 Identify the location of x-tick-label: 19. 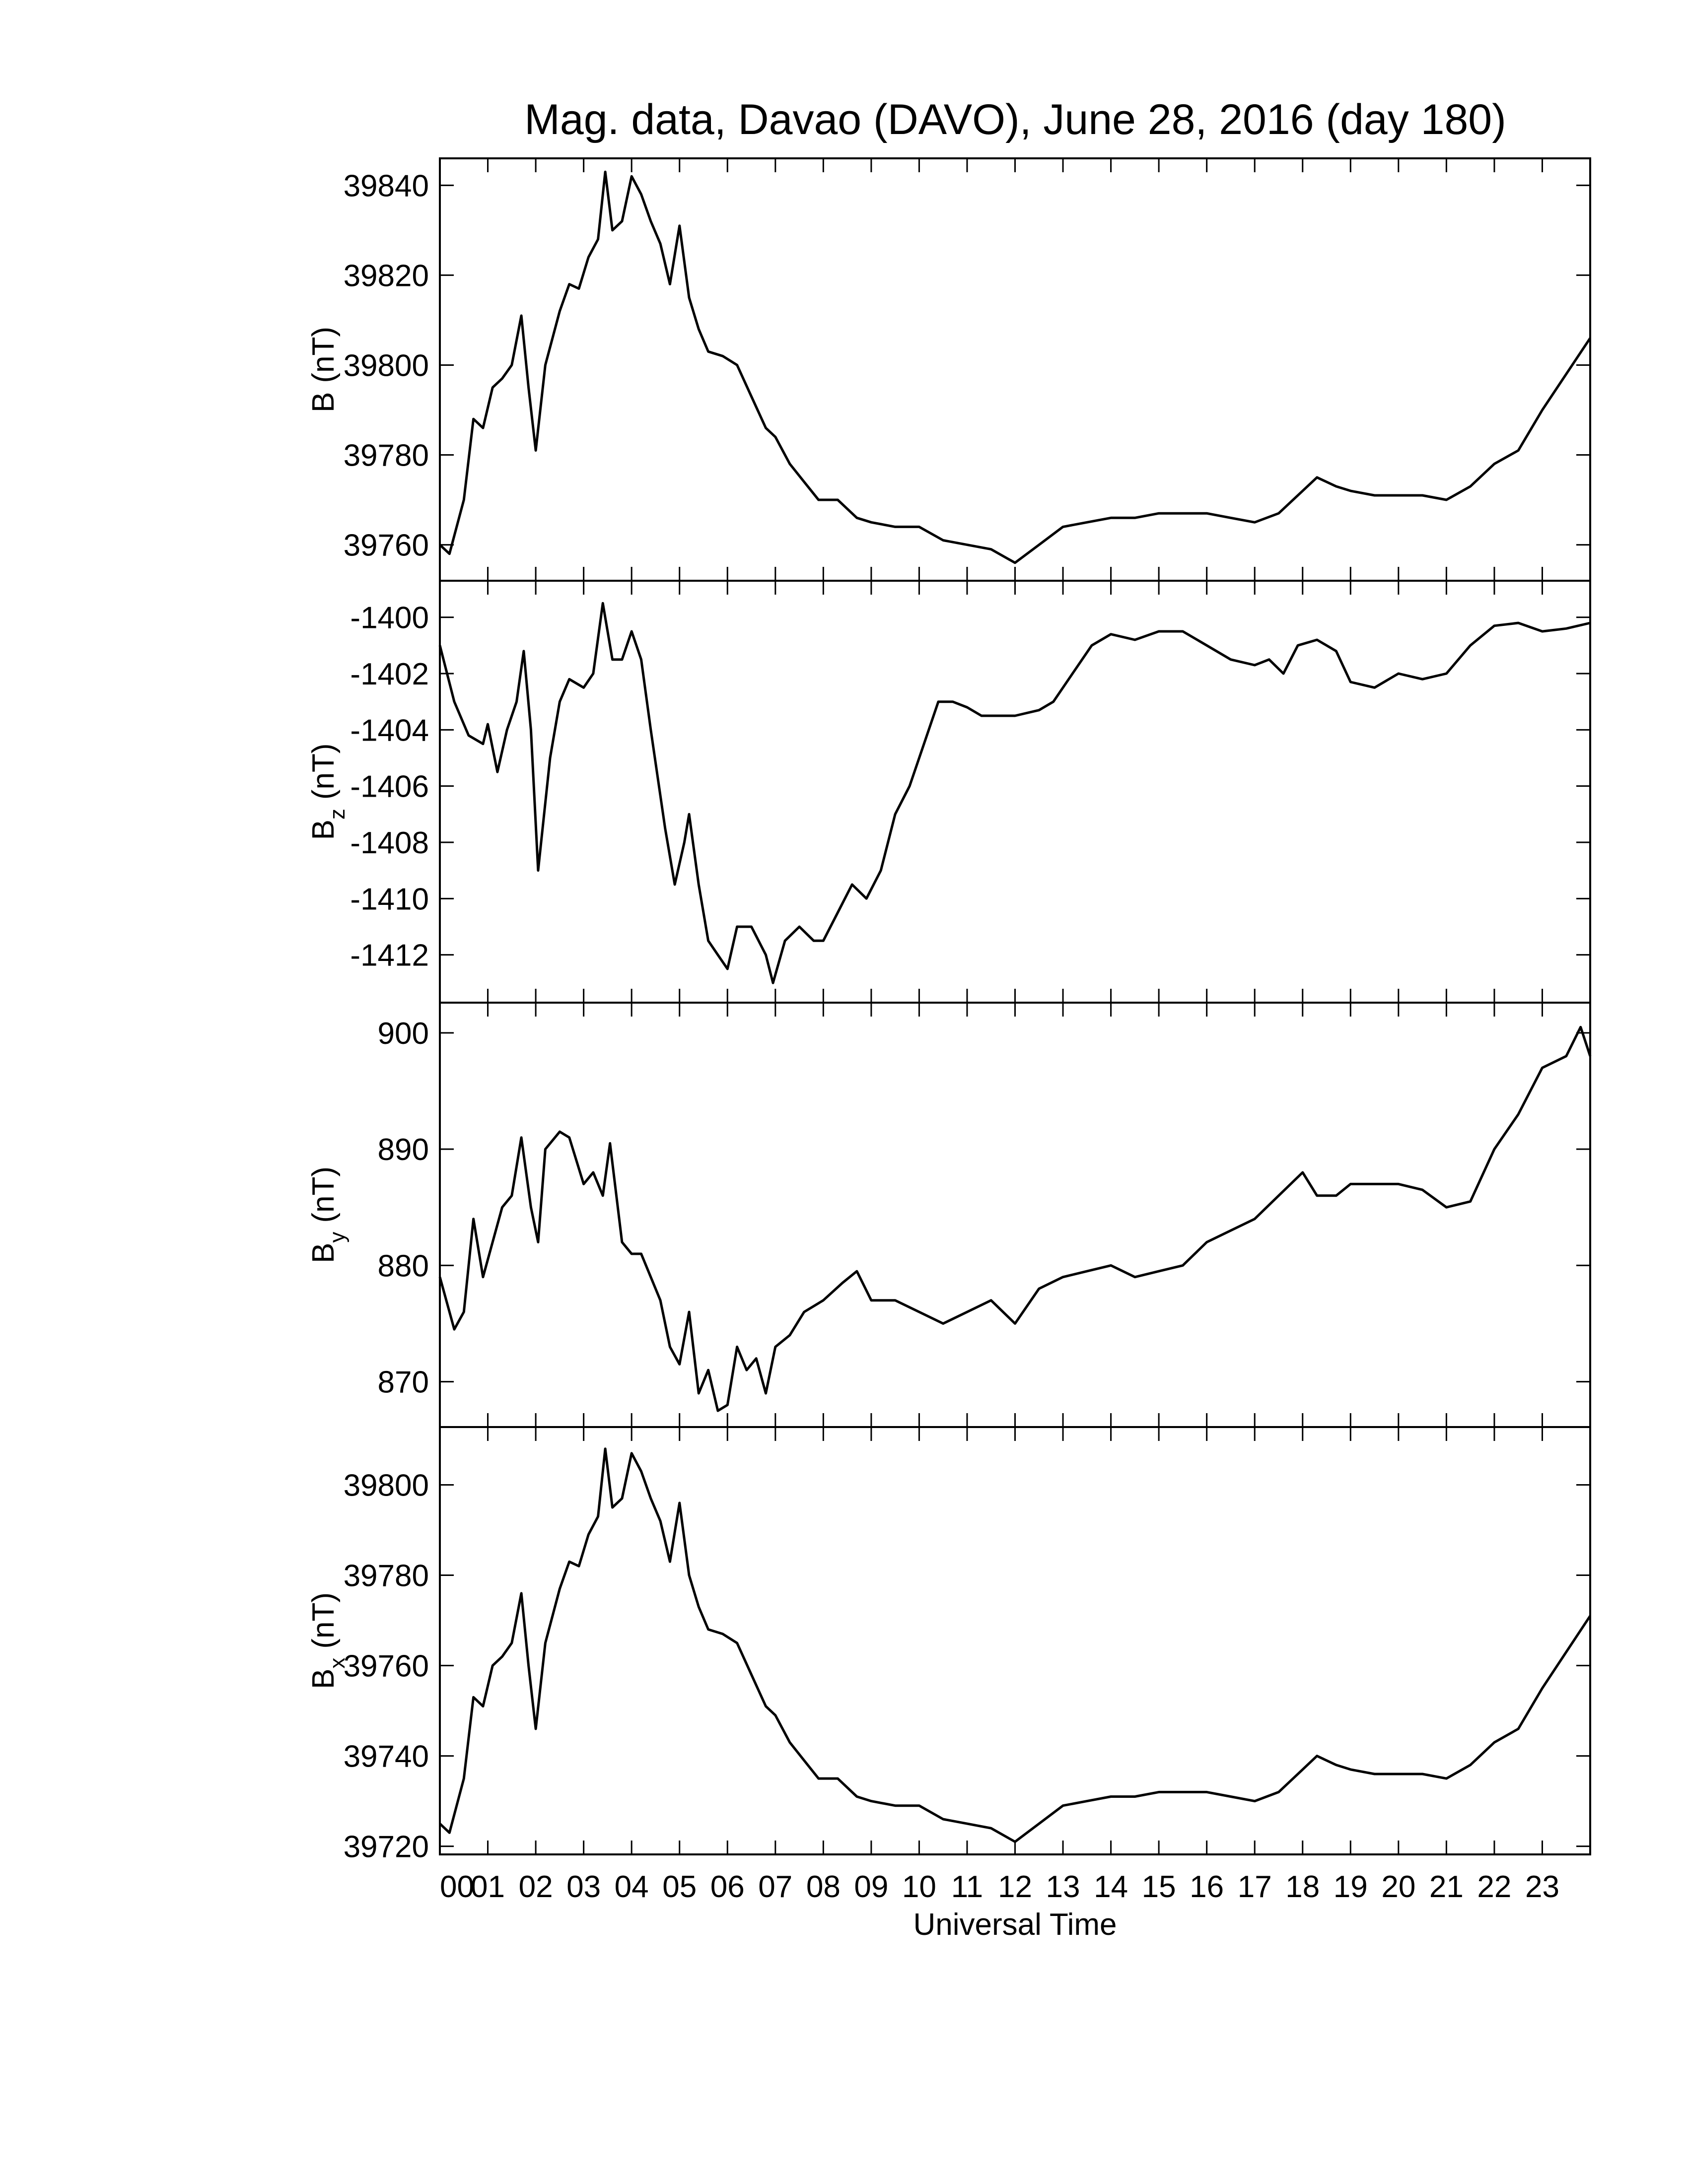
(1351, 1887).